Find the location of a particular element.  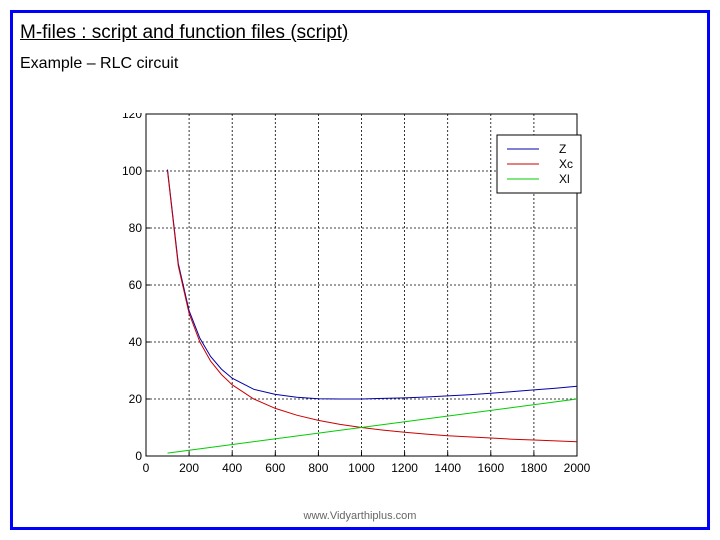

y-tick-label: 20 is located at coordinates (136, 399).